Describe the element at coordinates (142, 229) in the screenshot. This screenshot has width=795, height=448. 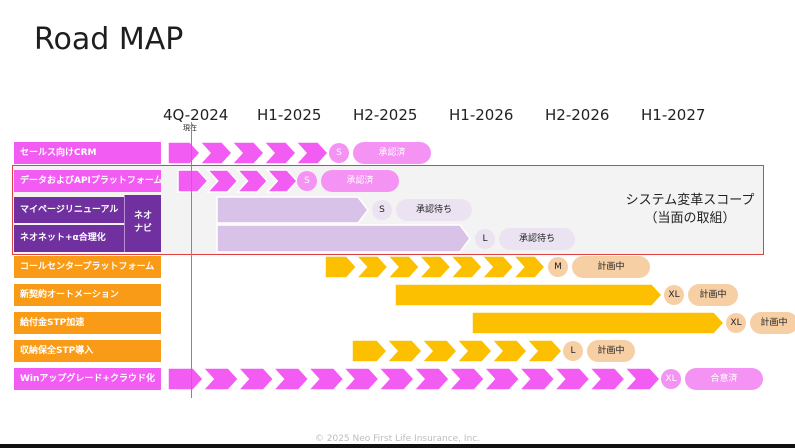
I see `navi-label-line: ナビ` at that location.